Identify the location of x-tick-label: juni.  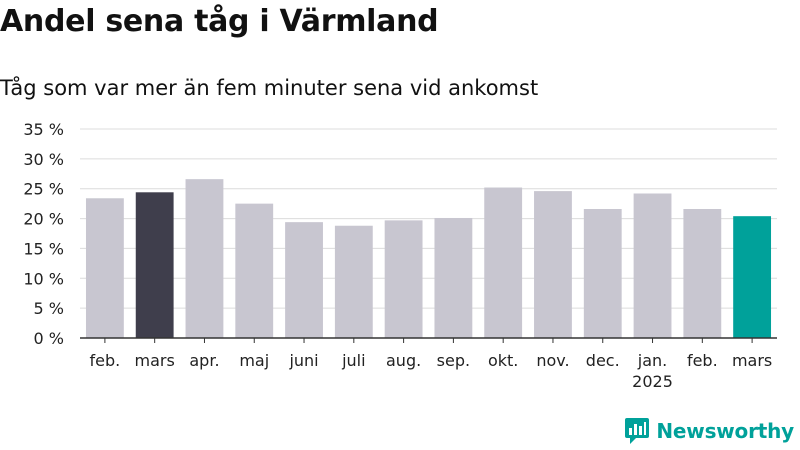
(303, 360).